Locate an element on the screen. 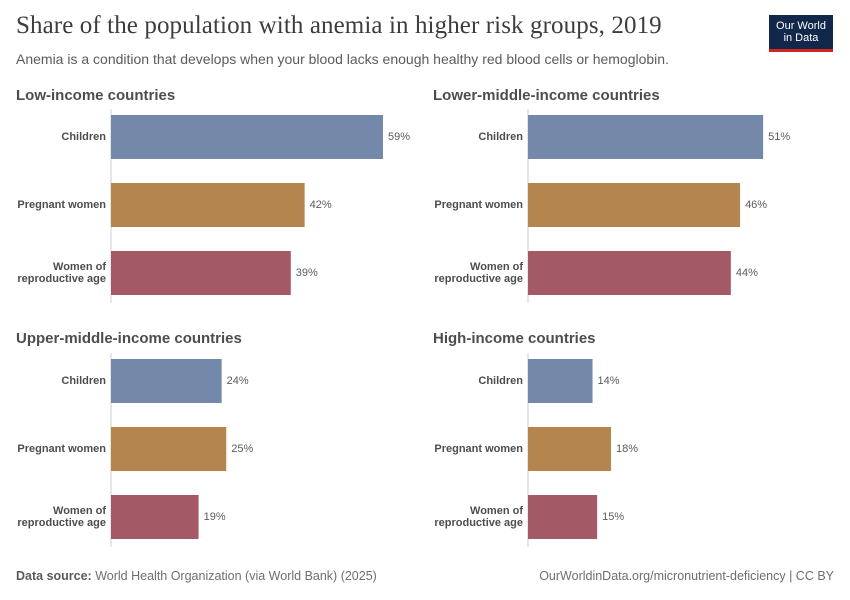 This screenshot has width=850, height=600. panel-title: Low-income countries is located at coordinates (95, 95).